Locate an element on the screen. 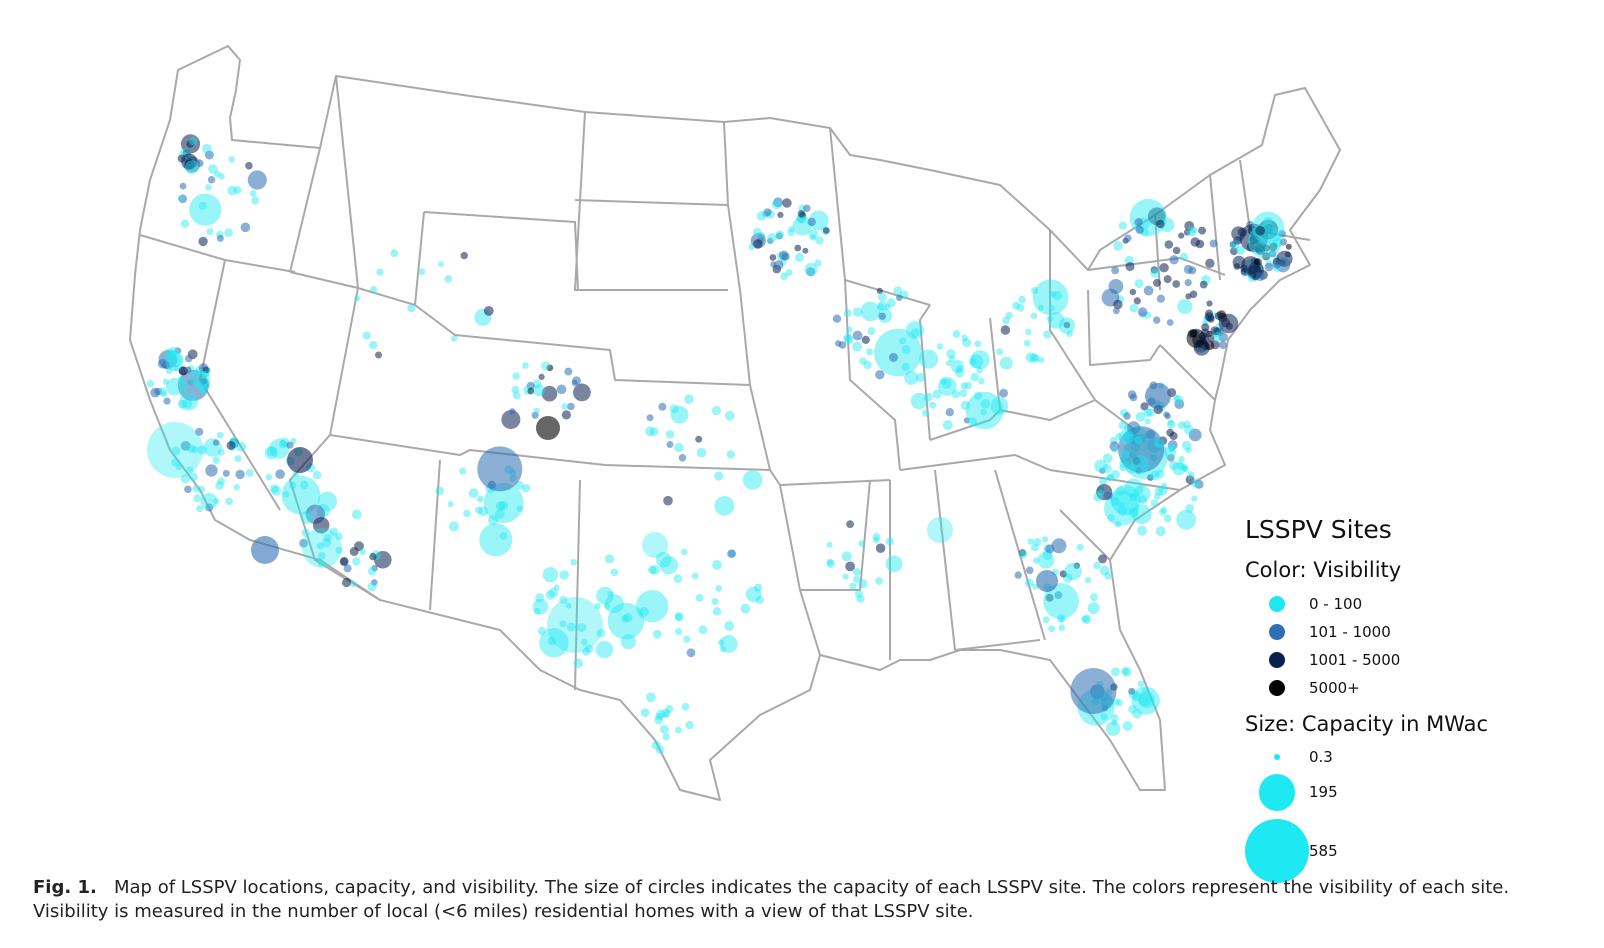  legend-size-swatch is located at coordinates (1277, 757).